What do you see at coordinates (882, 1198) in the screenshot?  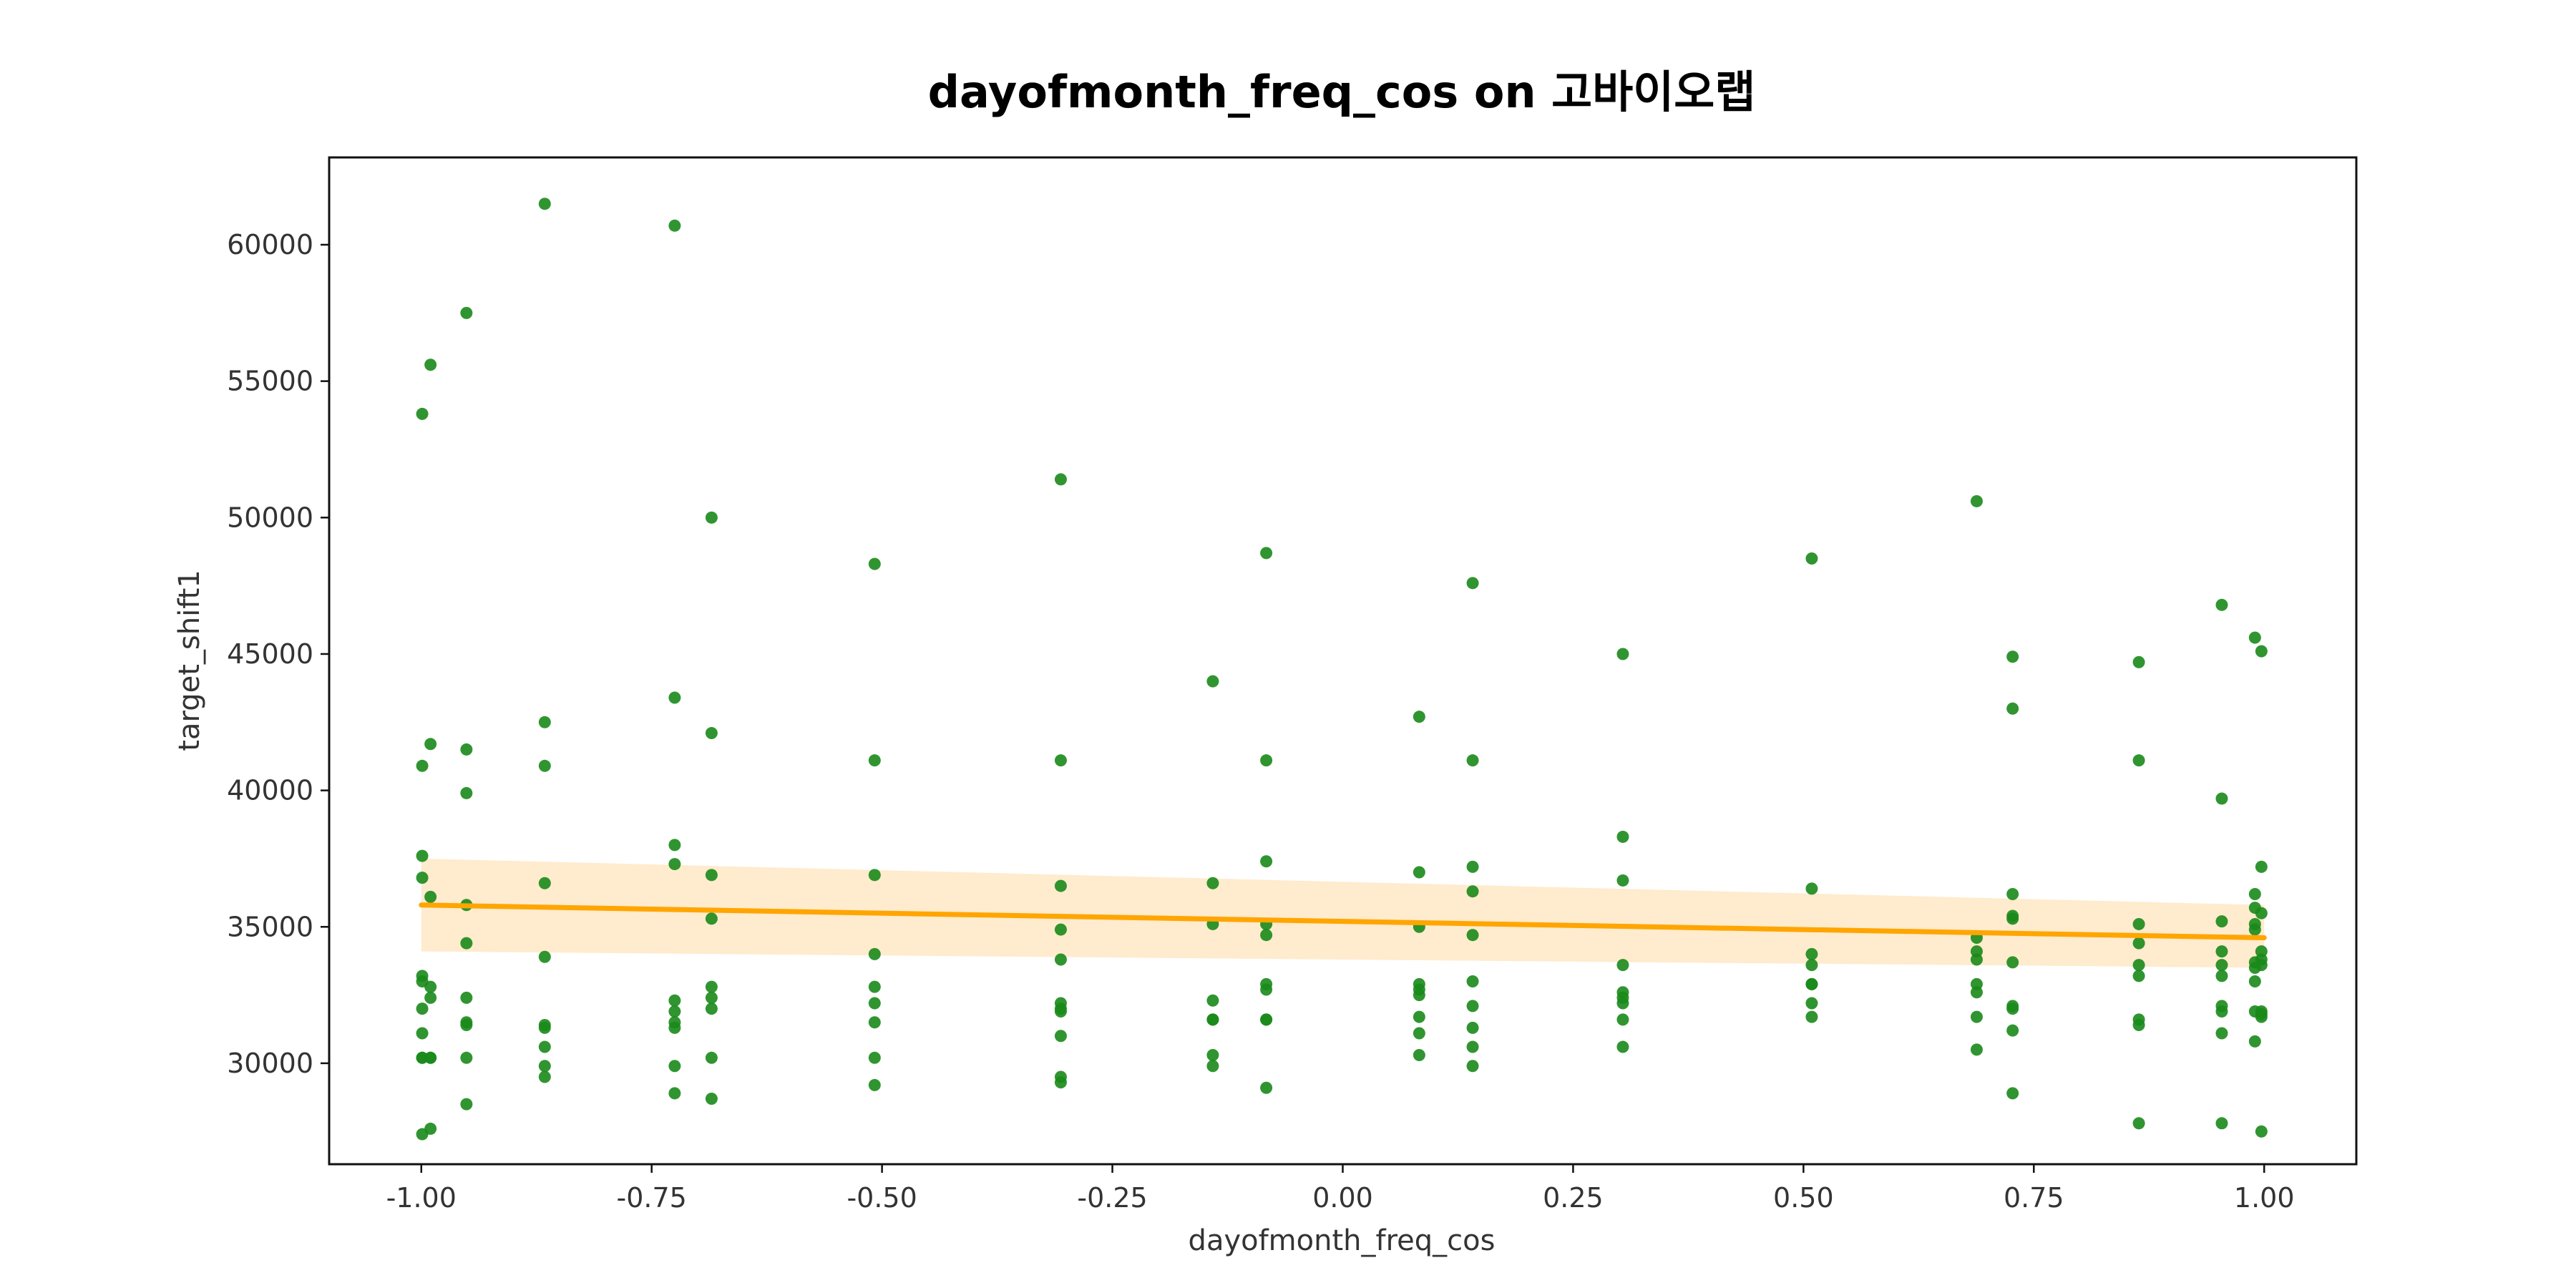 I see `x-tick-label: -0.50` at bounding box center [882, 1198].